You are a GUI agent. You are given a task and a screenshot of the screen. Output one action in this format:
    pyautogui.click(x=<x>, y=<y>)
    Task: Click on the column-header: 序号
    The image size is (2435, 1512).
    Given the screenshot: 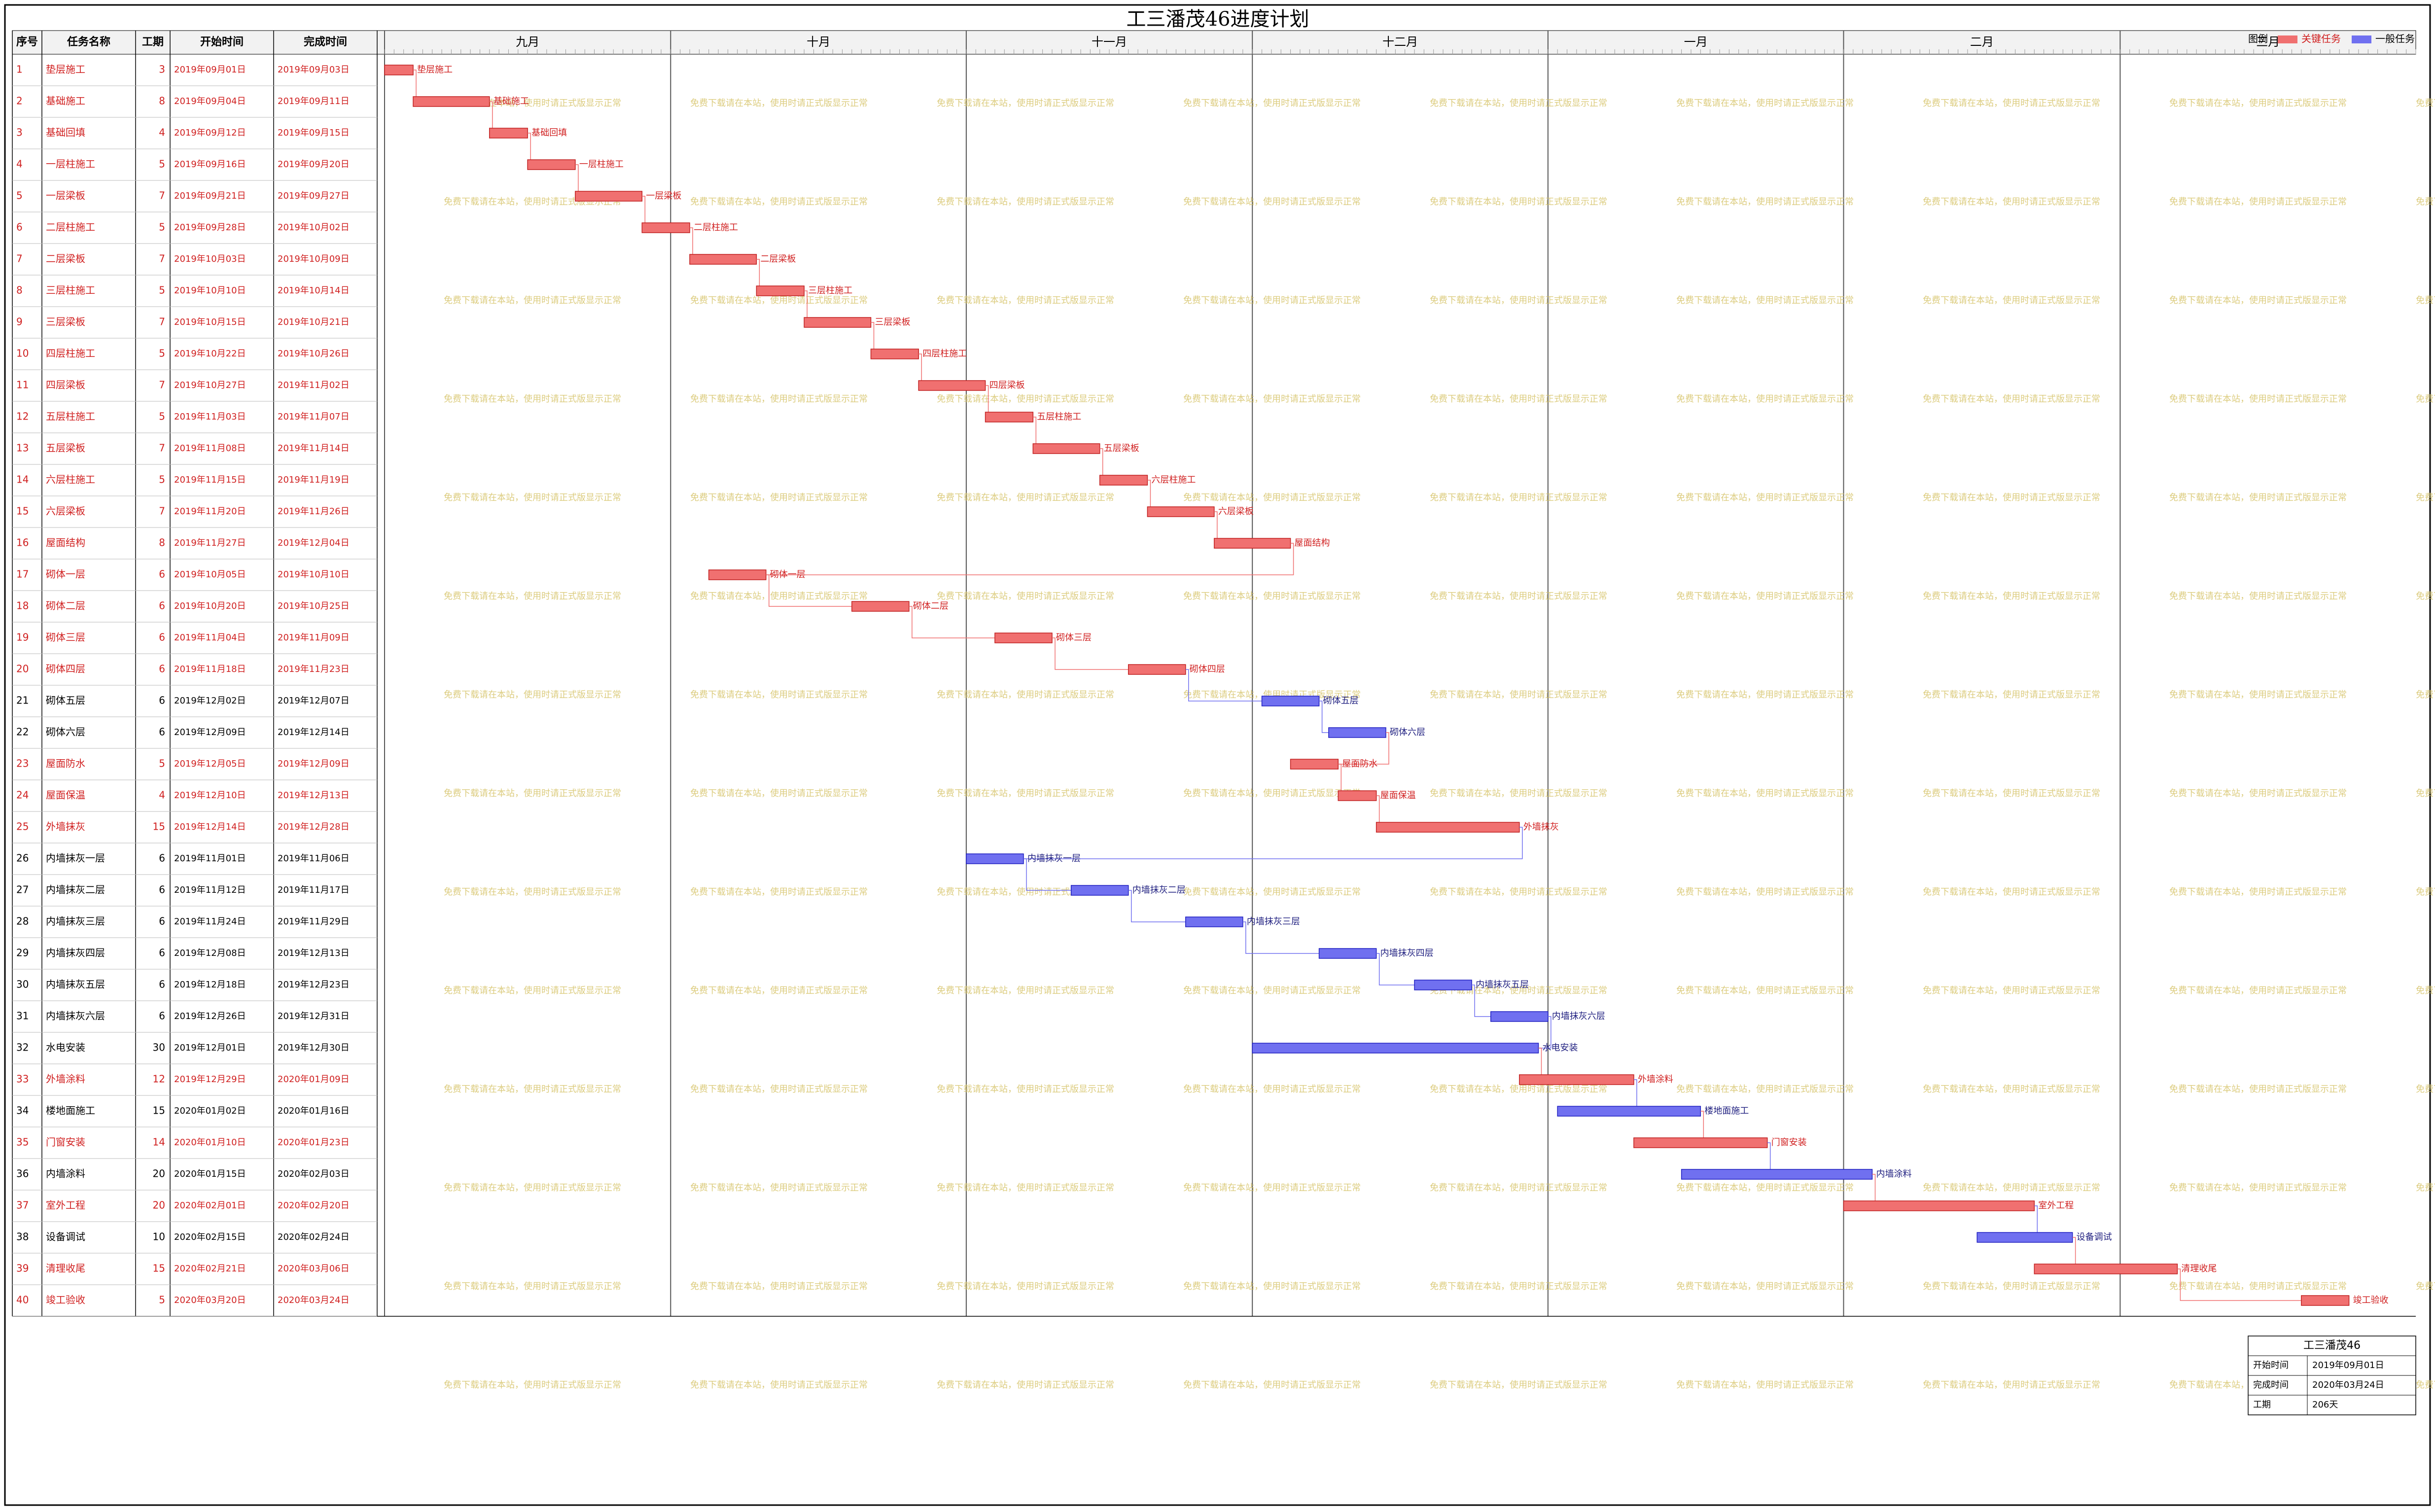 What is the action you would take?
    pyautogui.click(x=27, y=41)
    